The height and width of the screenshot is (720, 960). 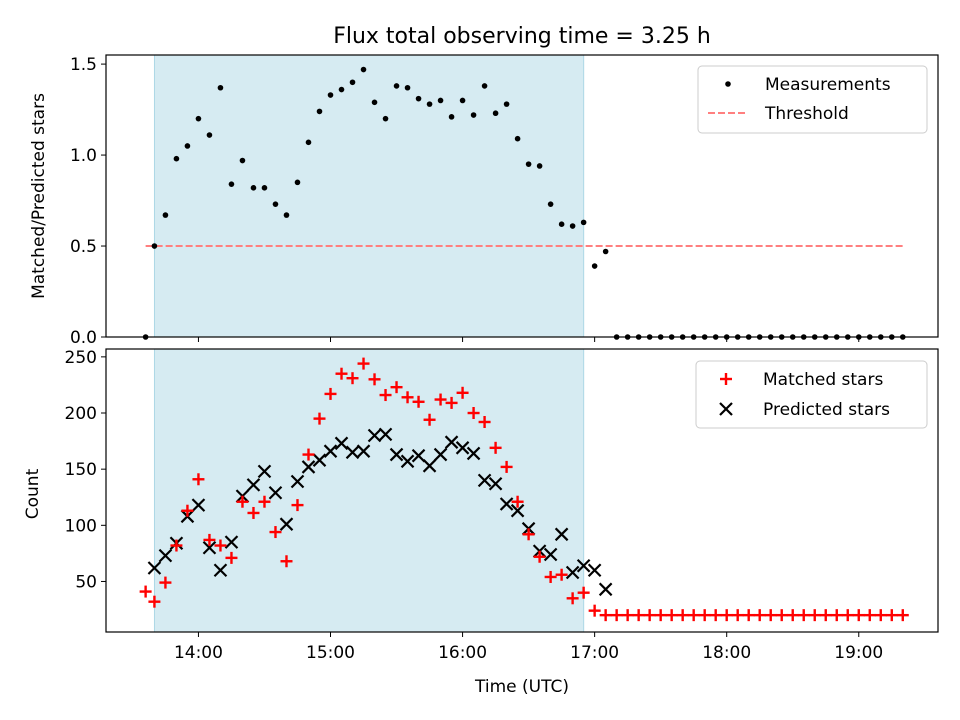 I want to click on y-tick-label: 250, so click(x=81, y=358).